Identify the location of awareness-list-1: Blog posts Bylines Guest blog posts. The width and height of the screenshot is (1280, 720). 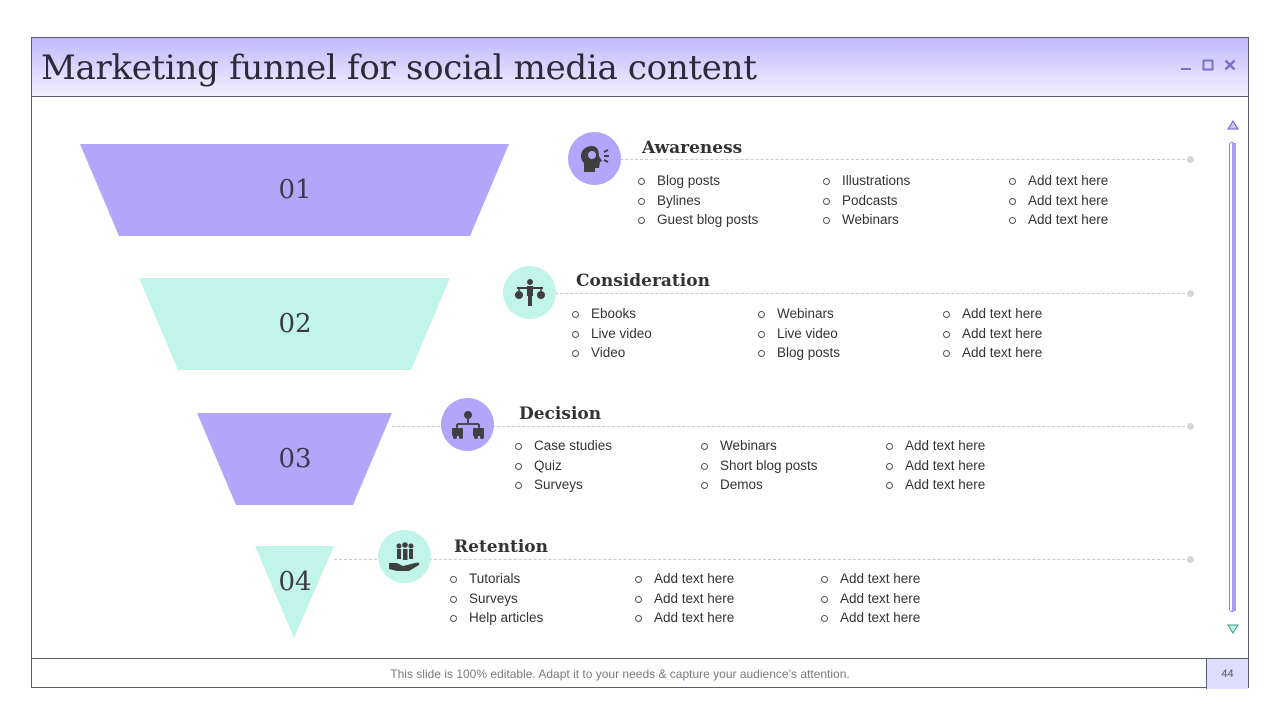
(698, 200).